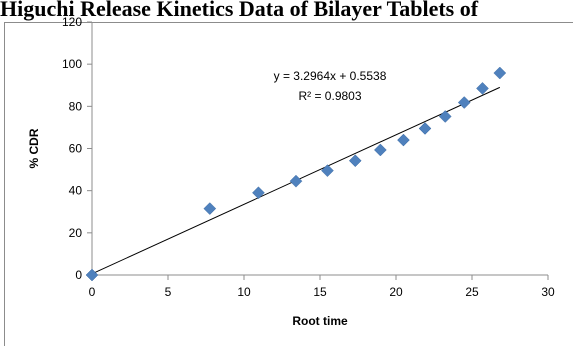 The height and width of the screenshot is (347, 574). What do you see at coordinates (76, 106) in the screenshot?
I see `y-tick-label: 80` at bounding box center [76, 106].